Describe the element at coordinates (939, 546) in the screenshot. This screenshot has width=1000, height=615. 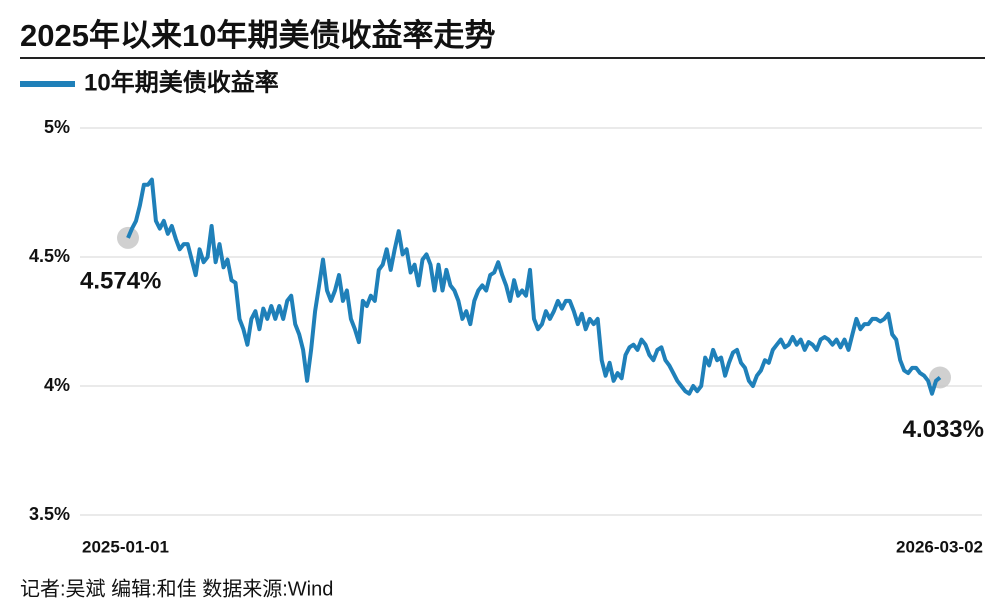
I see `x-tick-label: 2026-03-02` at that location.